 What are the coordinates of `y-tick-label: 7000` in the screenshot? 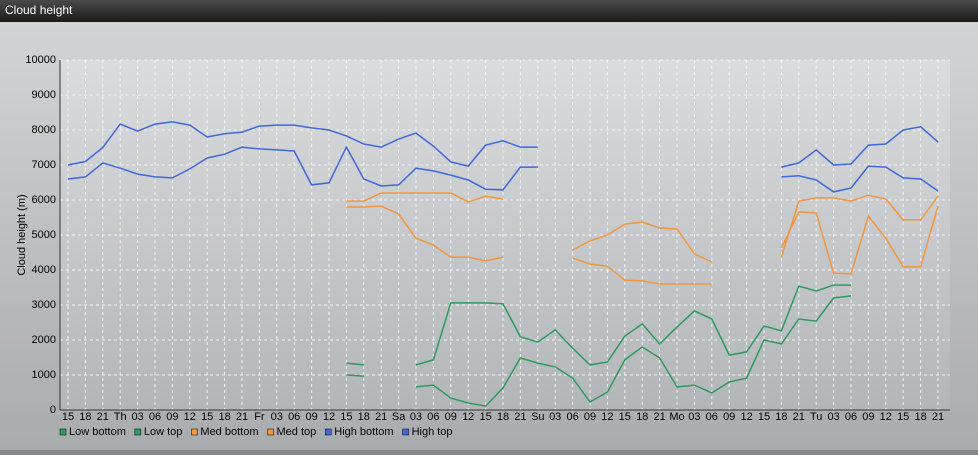 It's located at (44, 165).